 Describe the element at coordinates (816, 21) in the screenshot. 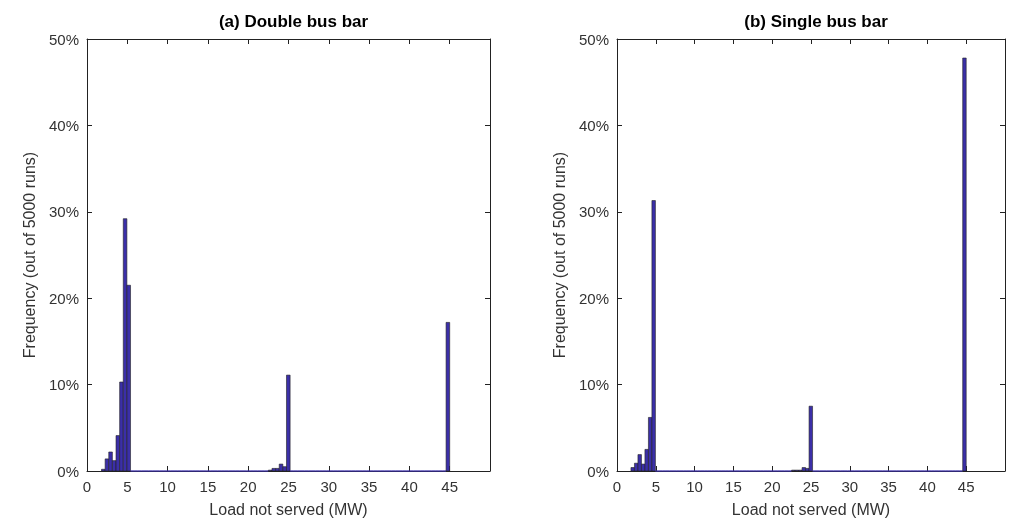

I see `chart-title: (b) Single bus bar` at that location.